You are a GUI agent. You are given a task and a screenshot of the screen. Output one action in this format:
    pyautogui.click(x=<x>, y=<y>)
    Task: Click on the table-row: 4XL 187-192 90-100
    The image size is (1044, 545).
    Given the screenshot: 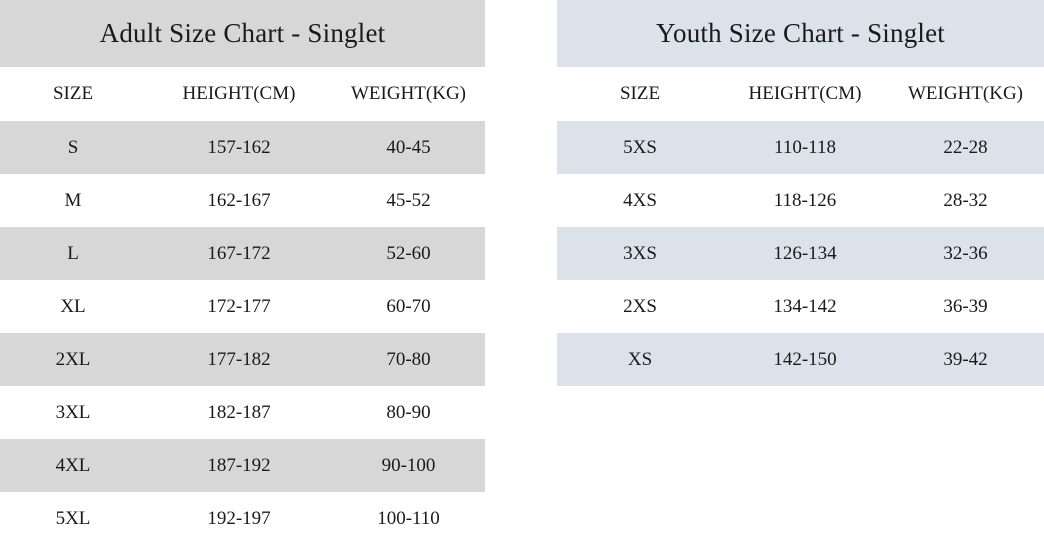 What is the action you would take?
    pyautogui.click(x=242, y=465)
    